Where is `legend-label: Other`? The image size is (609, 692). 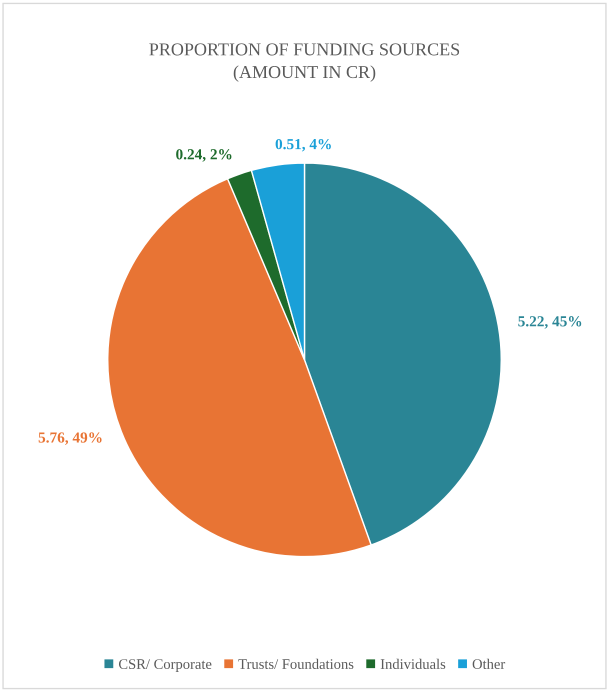
legend-label: Other is located at coordinates (489, 663).